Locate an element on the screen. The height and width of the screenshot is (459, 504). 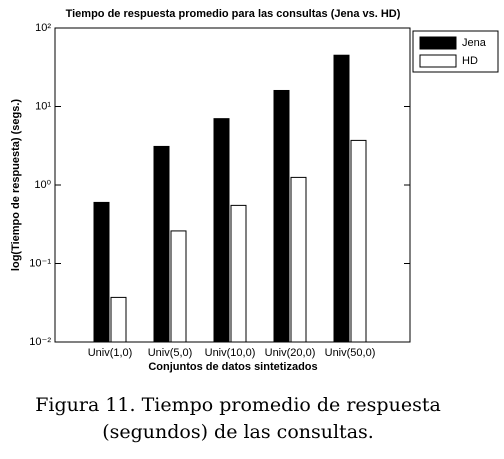
x-tick-label: Univ(20,0) is located at coordinates (290, 353).